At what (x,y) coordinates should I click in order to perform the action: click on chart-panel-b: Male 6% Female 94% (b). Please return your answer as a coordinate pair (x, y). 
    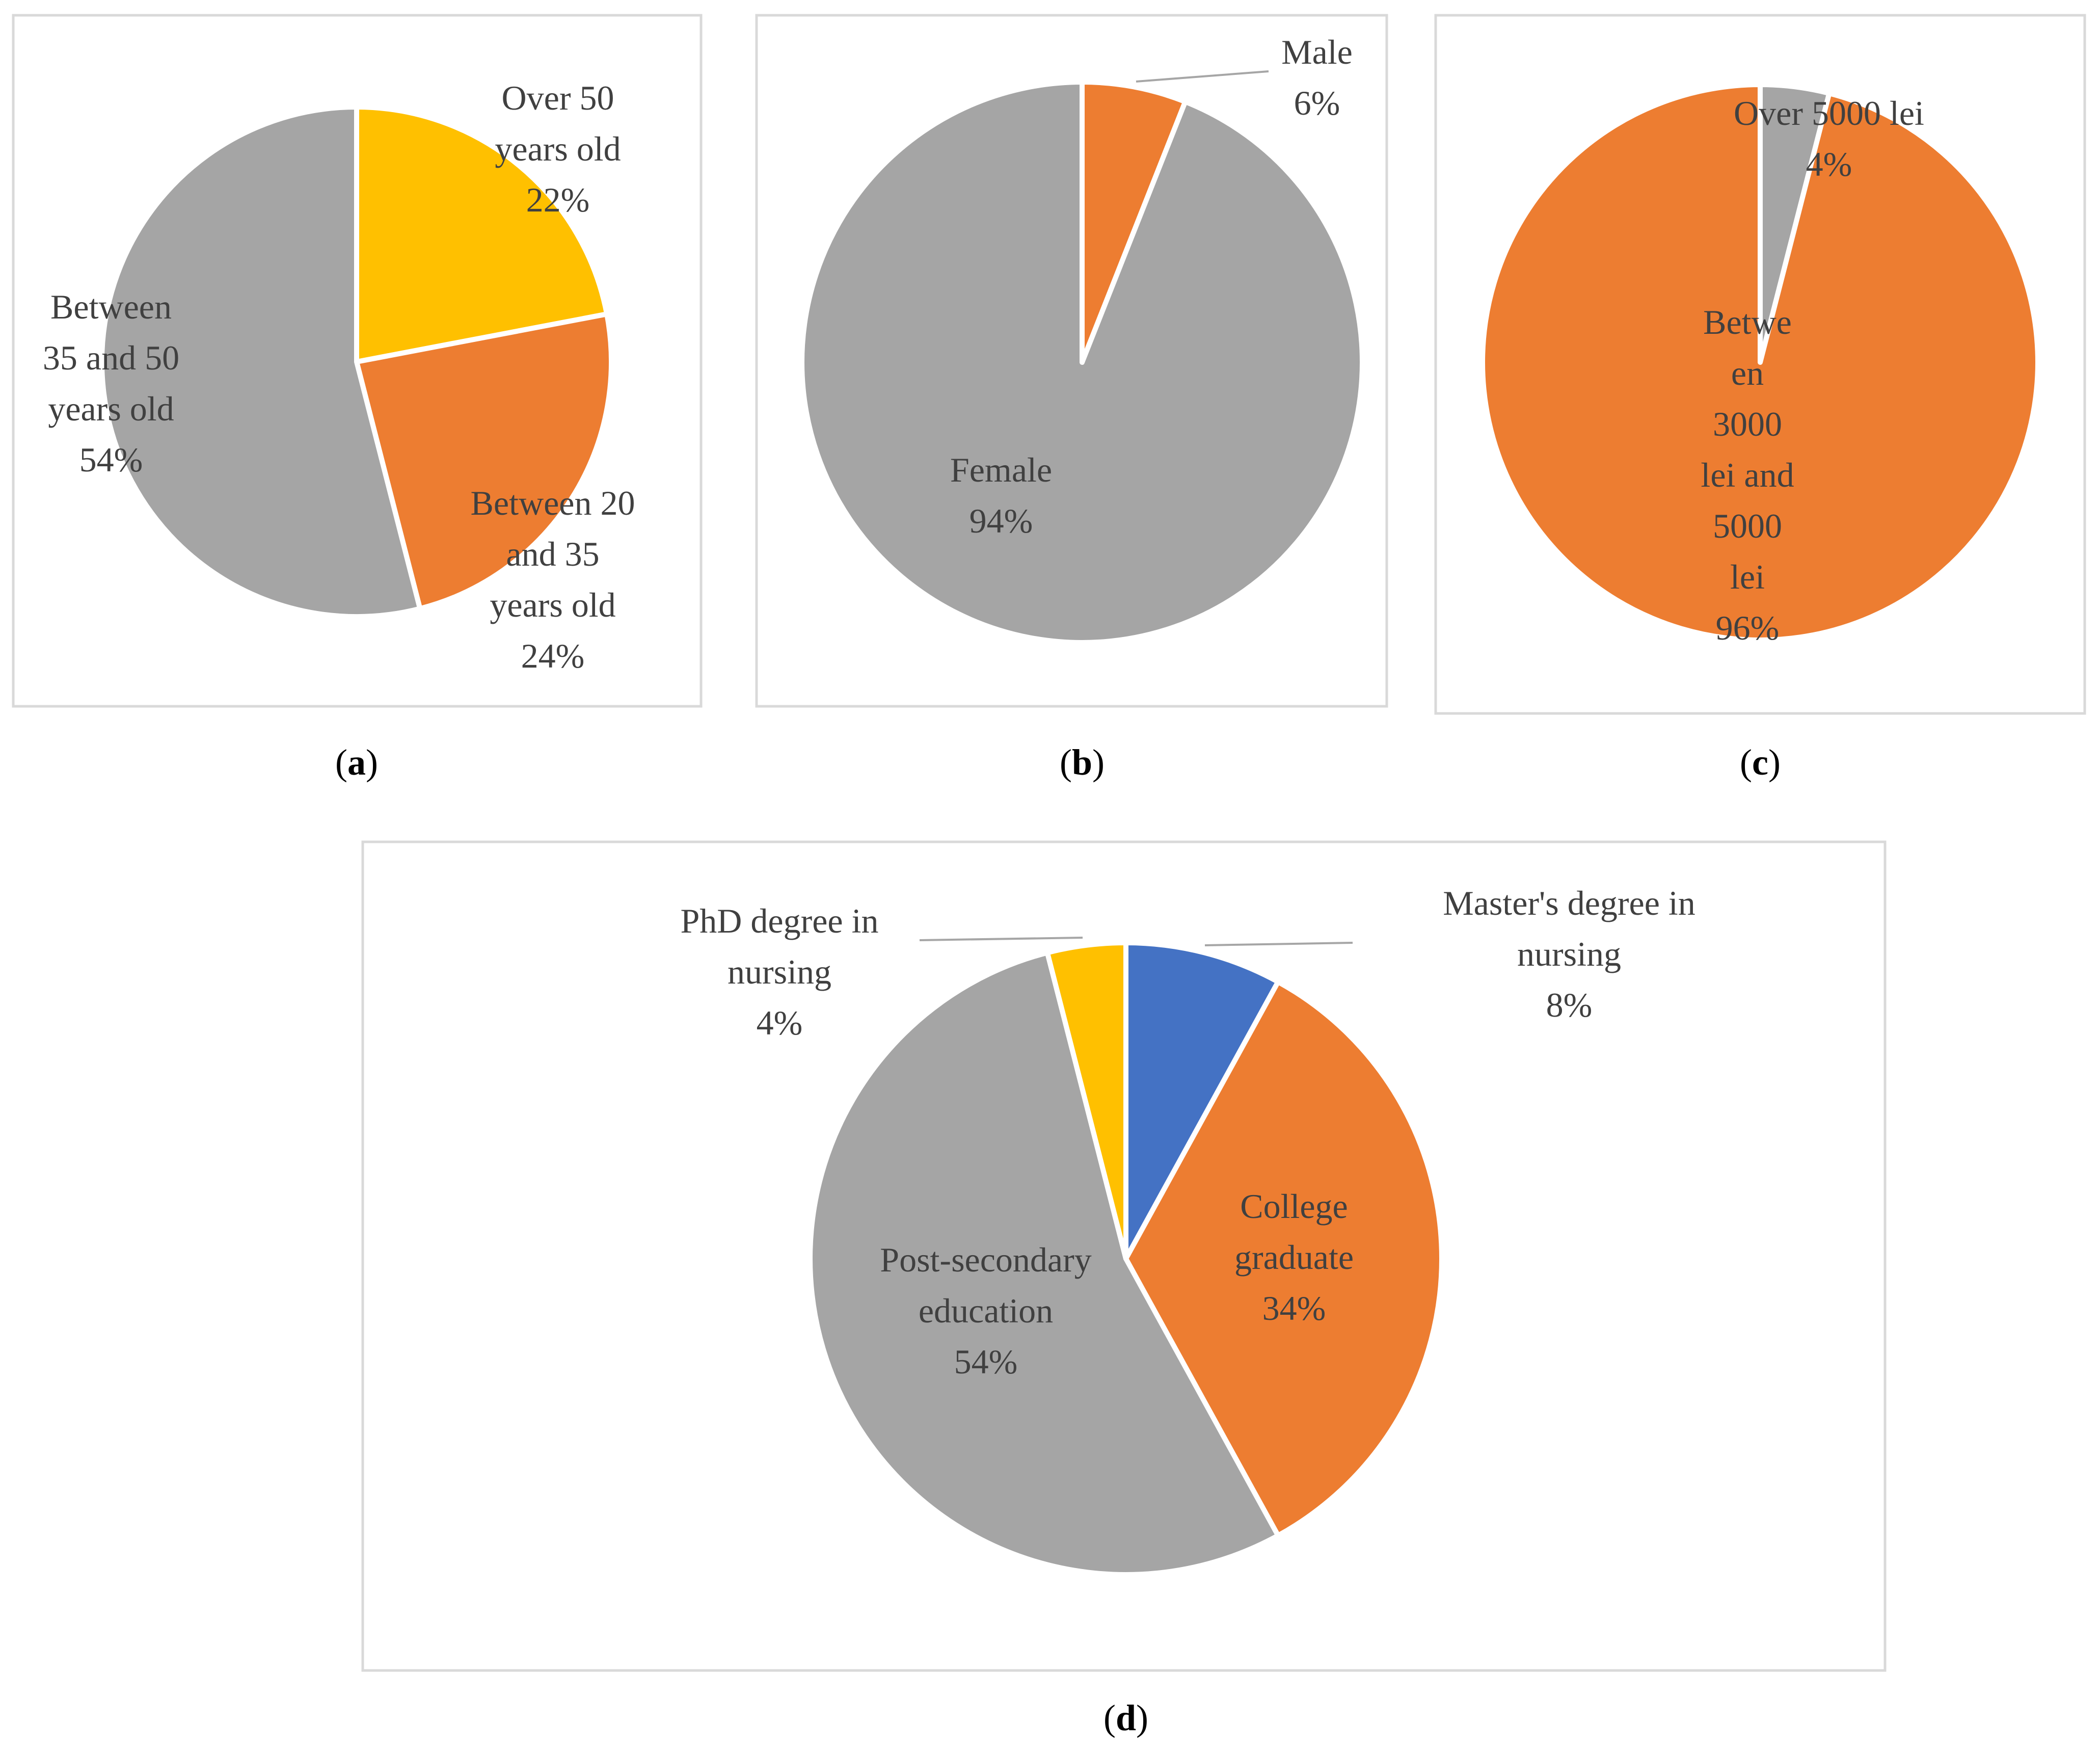
    Looking at the image, I should click on (1071, 398).